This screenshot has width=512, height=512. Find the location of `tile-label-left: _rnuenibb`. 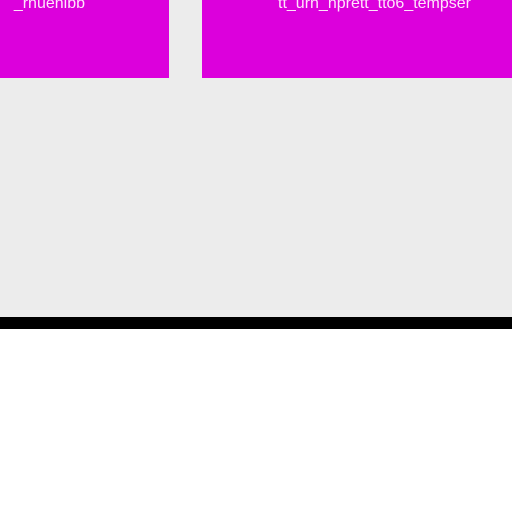

tile-label-left: _rnuenibb is located at coordinates (49, 6).